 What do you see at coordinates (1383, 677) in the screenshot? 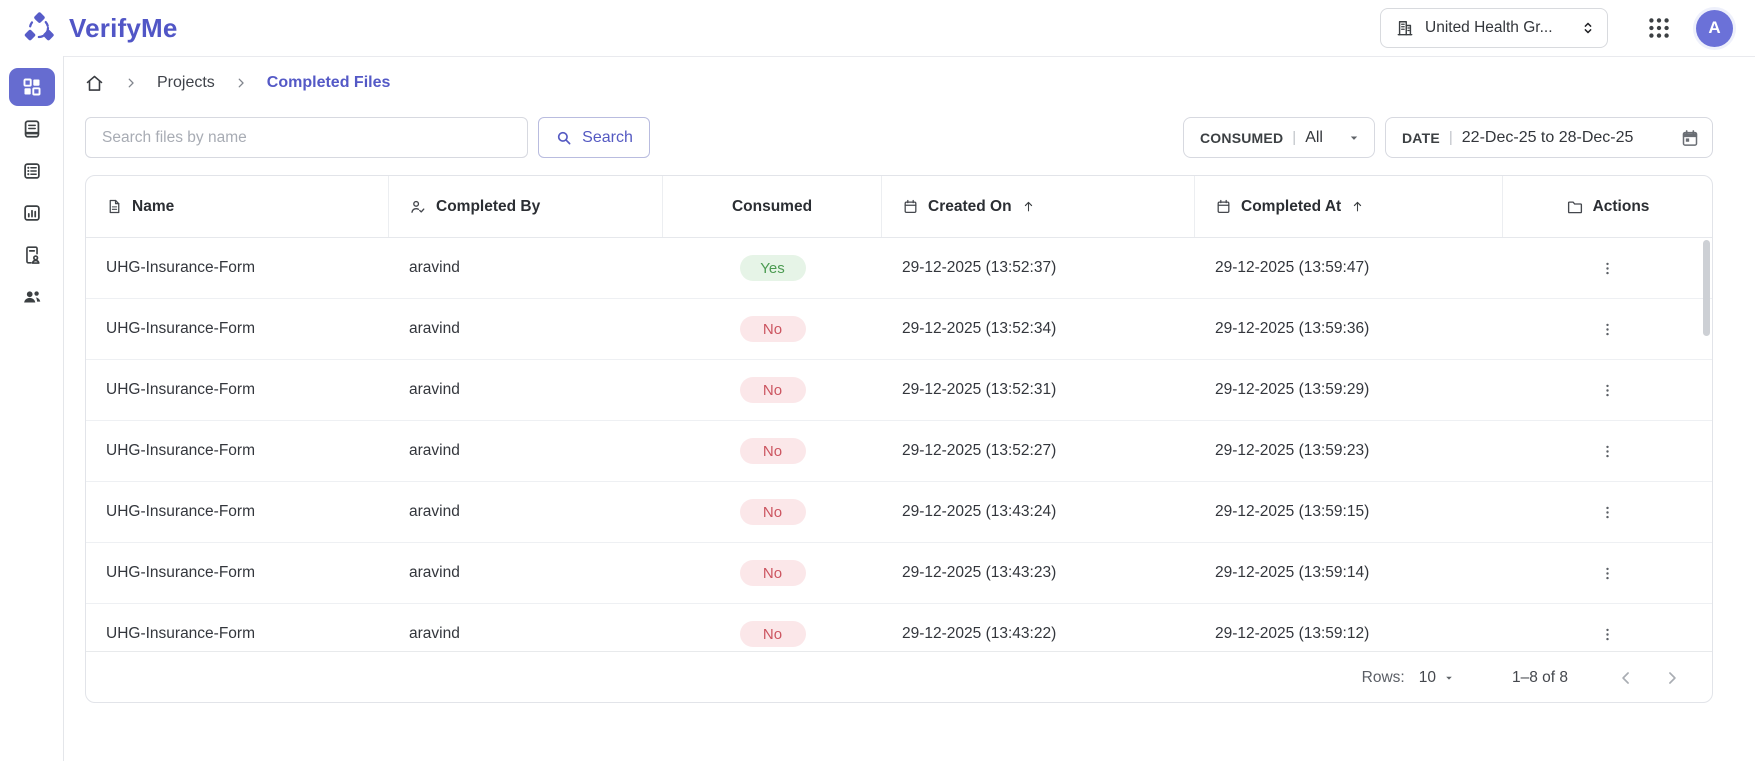
I see `rows-per-page-label: Rows:` at bounding box center [1383, 677].